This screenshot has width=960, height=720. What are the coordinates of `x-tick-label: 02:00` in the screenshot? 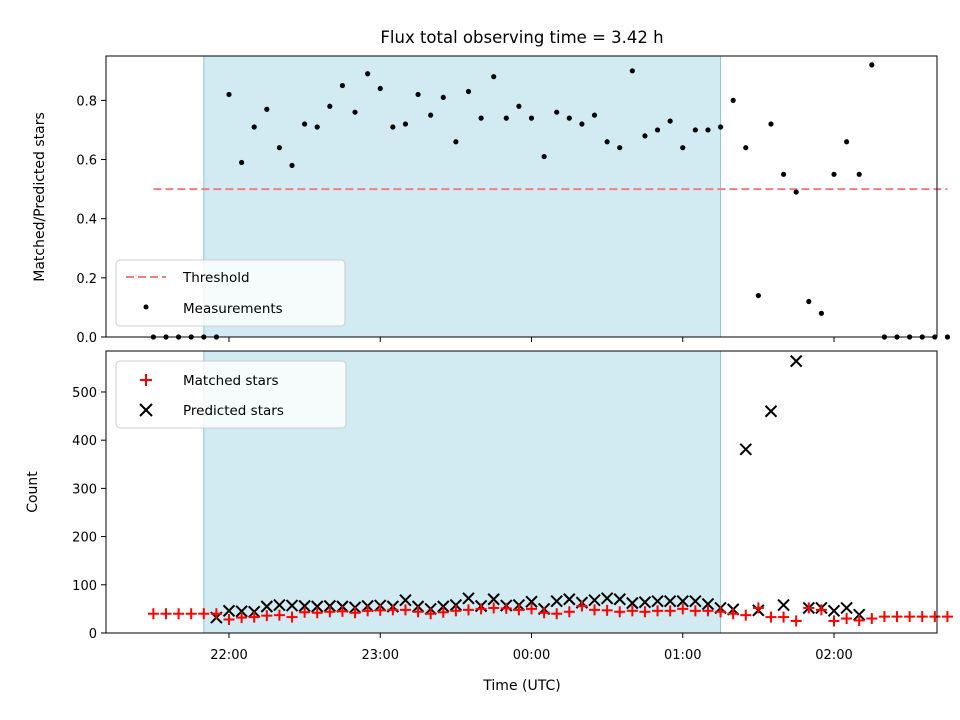 It's located at (833, 655).